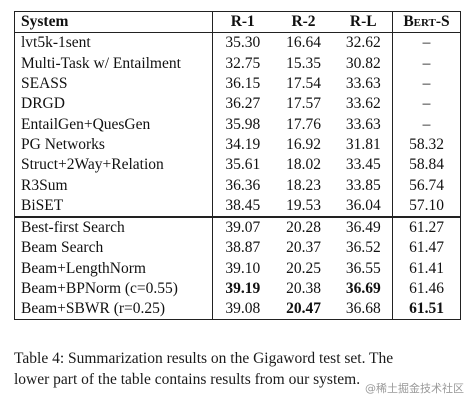 This screenshot has width=472, height=402. I want to click on score-cell: 30.82, so click(363, 63).